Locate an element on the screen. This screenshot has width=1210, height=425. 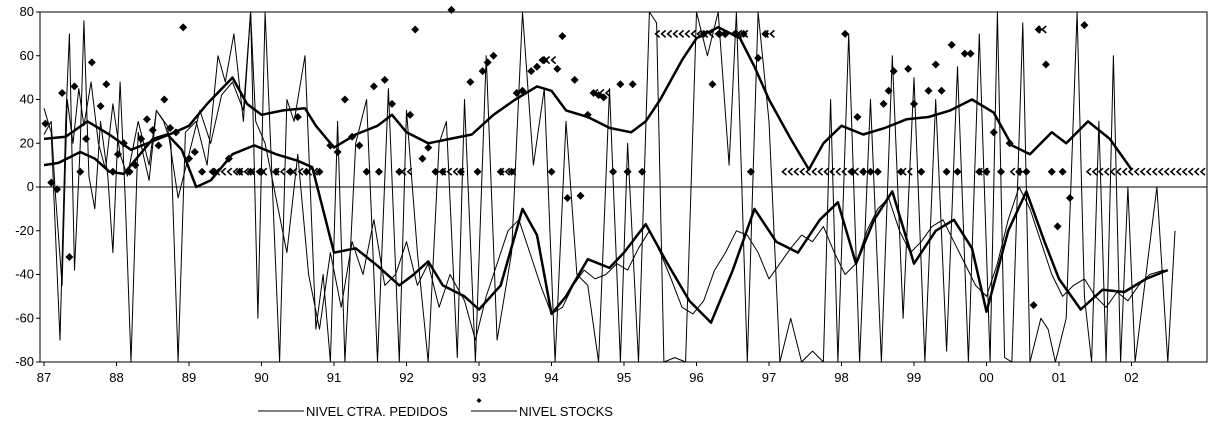
y-tick-label: -40 is located at coordinates (24, 274).